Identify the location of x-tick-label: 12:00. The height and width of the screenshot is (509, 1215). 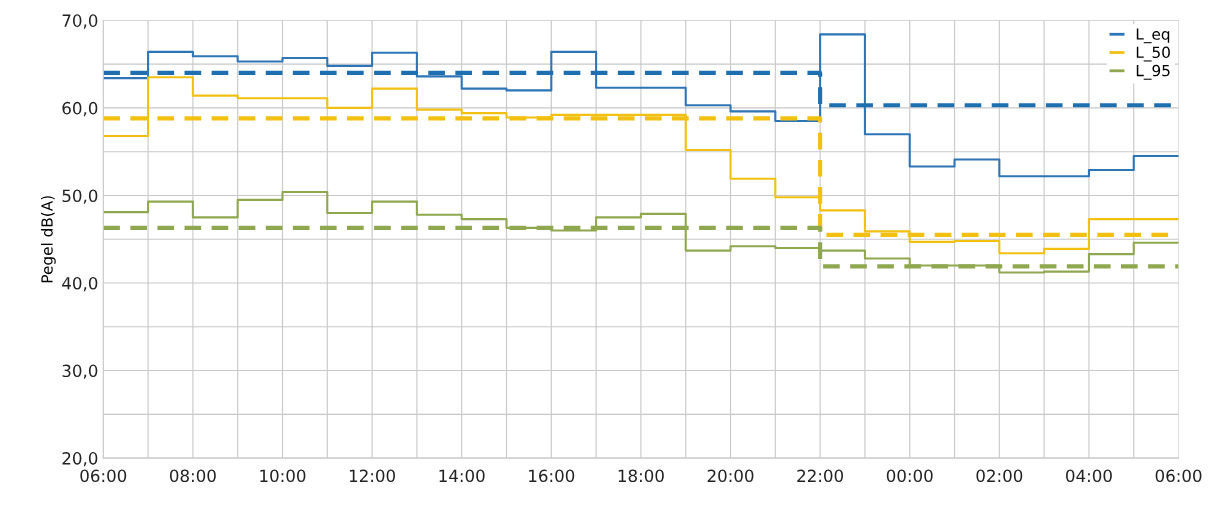
(372, 476).